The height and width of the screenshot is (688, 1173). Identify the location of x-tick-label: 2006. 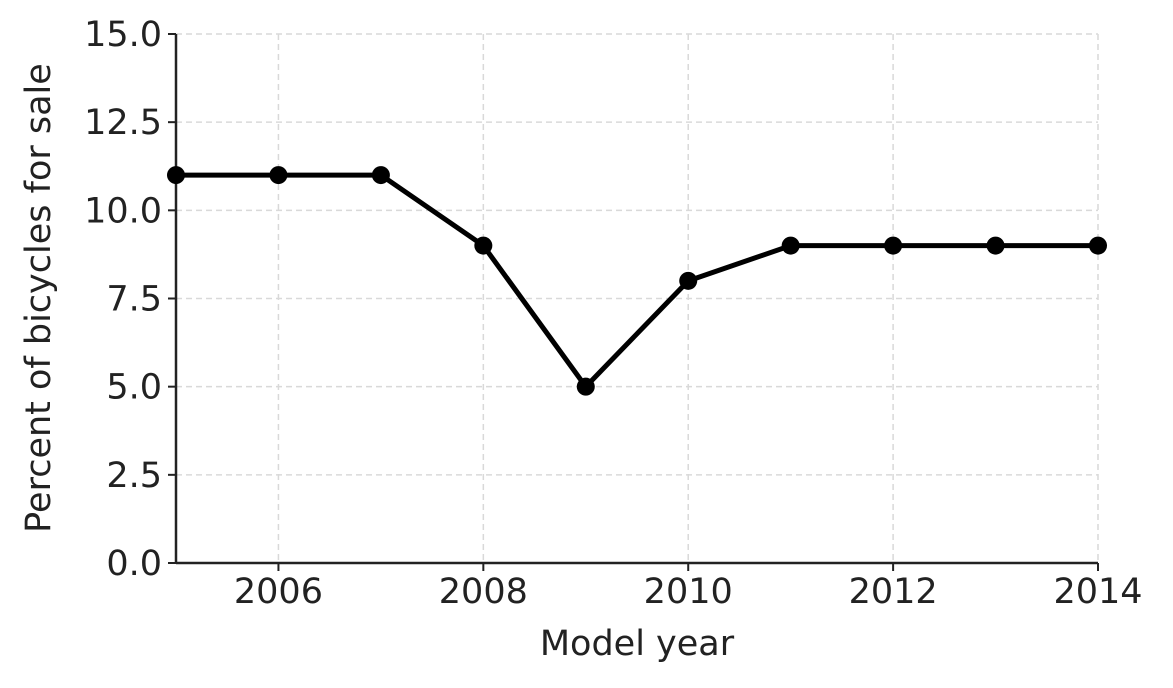
(278, 592).